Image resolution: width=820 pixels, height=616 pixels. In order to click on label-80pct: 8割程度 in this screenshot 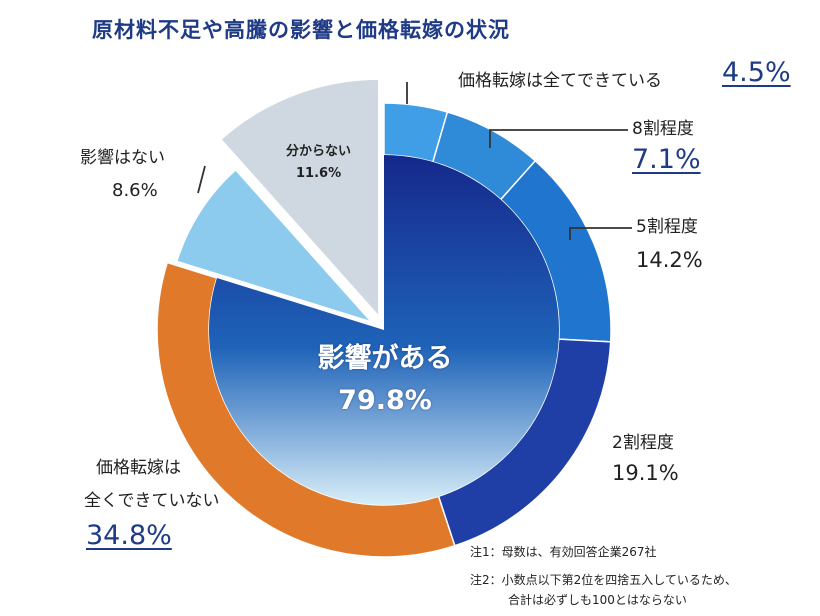, I will do `click(663, 129)`.